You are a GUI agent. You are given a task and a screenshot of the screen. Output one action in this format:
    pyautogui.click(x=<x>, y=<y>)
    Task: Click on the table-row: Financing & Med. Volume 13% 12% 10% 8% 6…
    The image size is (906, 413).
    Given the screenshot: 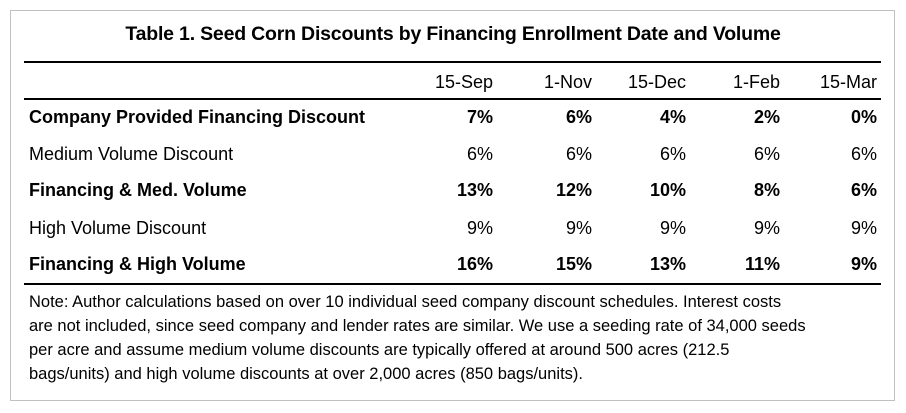 What is the action you would take?
    pyautogui.click(x=453, y=195)
    